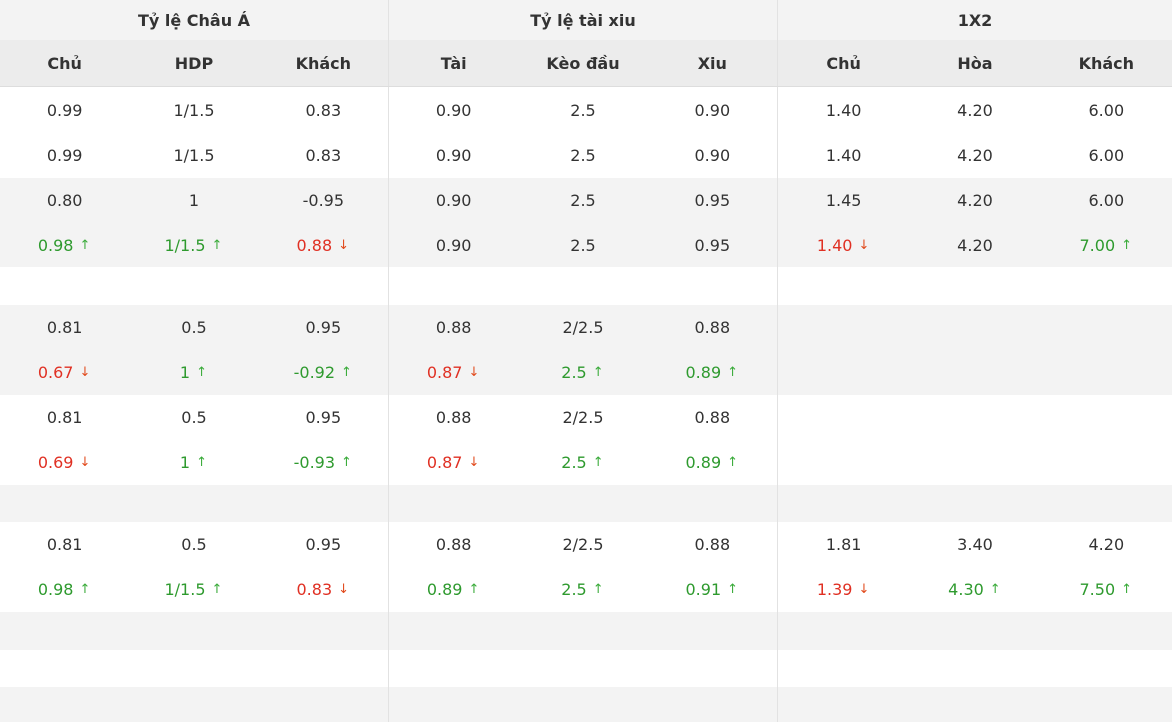 This screenshot has height=722, width=1172. What do you see at coordinates (194, 462) in the screenshot?
I see `asian-section: 0.69 ↓ 1 ↑ -0.93 ↑` at bounding box center [194, 462].